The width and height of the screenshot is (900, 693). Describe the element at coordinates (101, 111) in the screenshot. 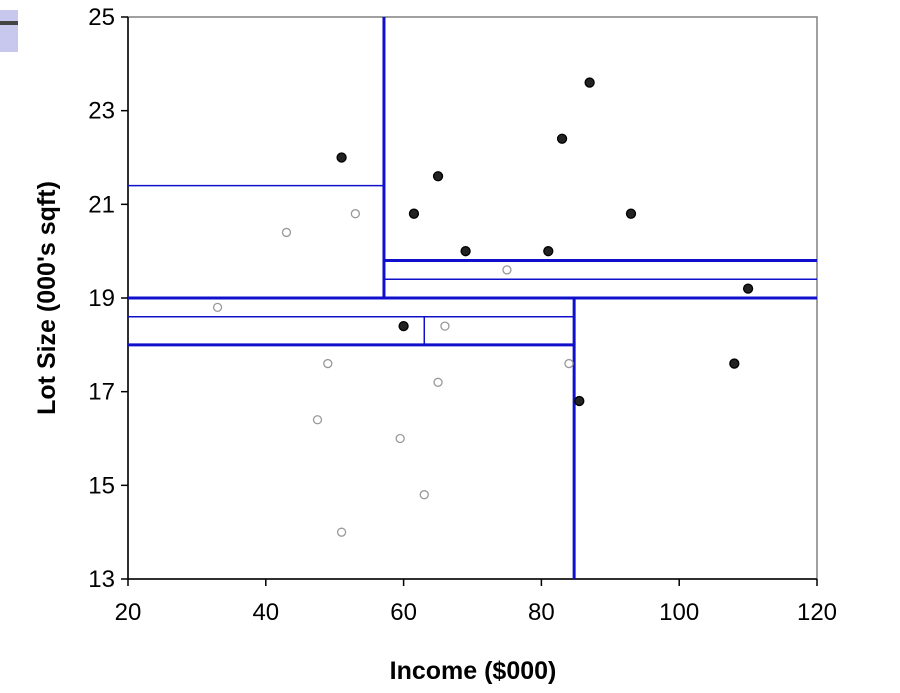

I see `y-tick-label: 23` at that location.